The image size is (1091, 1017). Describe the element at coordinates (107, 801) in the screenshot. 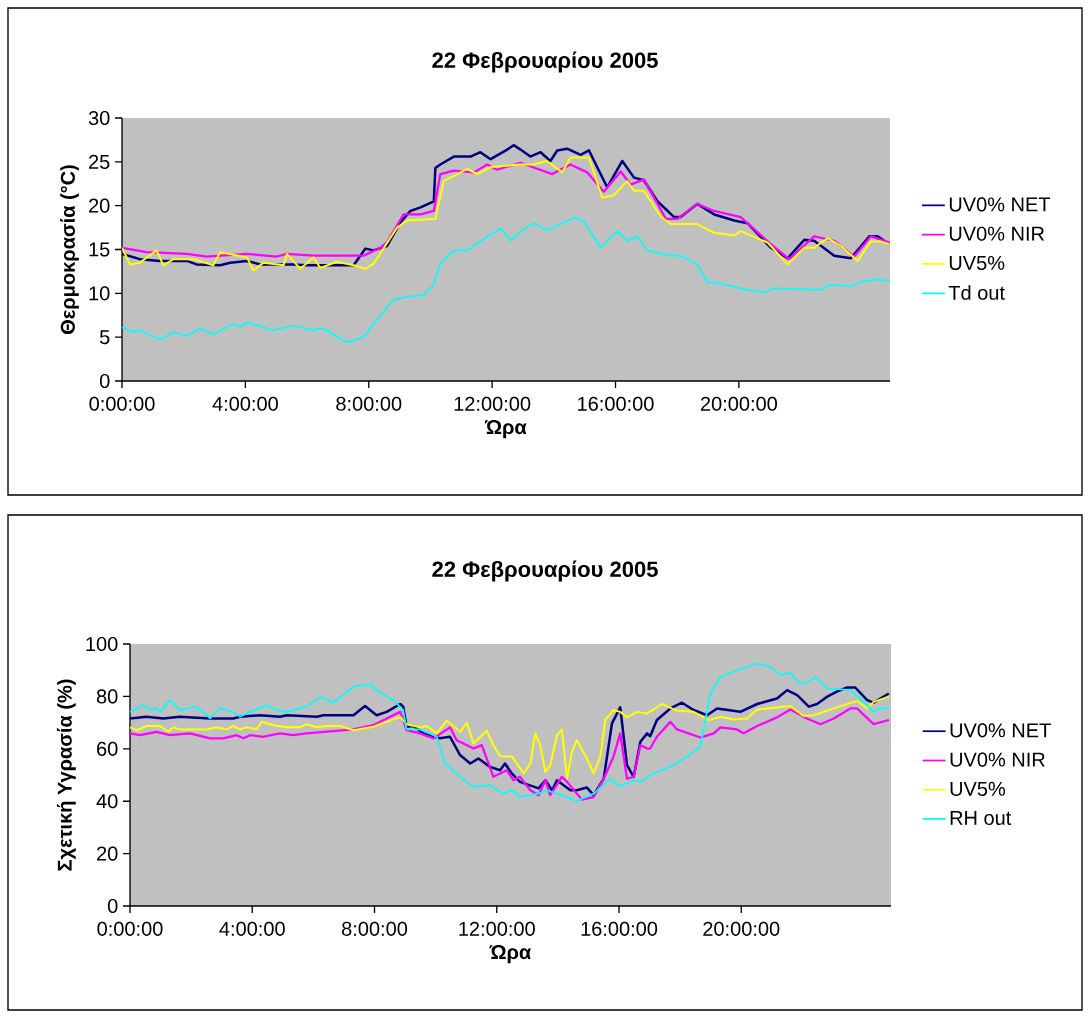

I see `y-tick-label: 40` at that location.